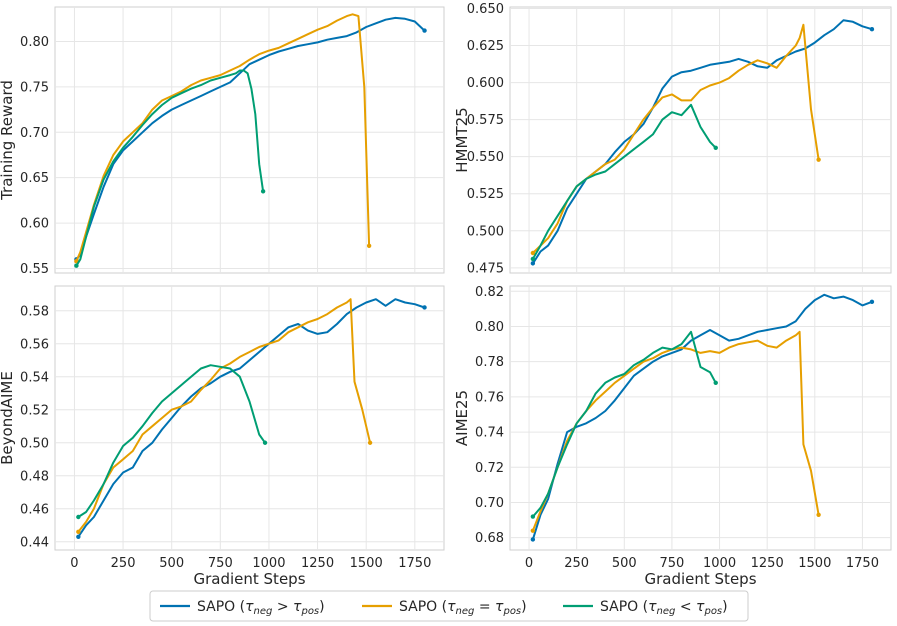  I want to click on y-tick-label: 0.550, so click(485, 157).